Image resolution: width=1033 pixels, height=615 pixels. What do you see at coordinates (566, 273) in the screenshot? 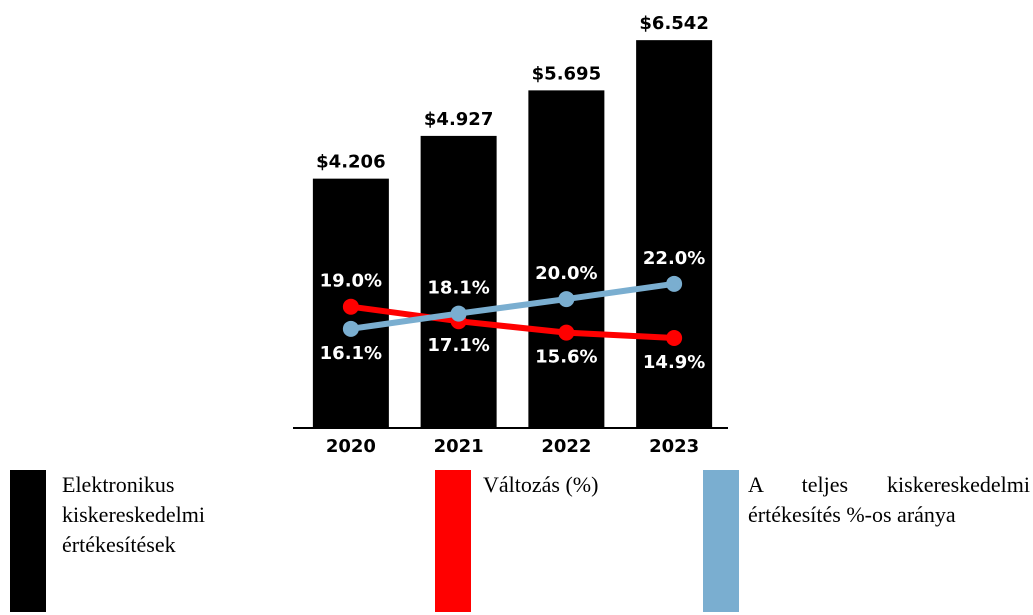
I see `line-value-label: 20.0%` at bounding box center [566, 273].